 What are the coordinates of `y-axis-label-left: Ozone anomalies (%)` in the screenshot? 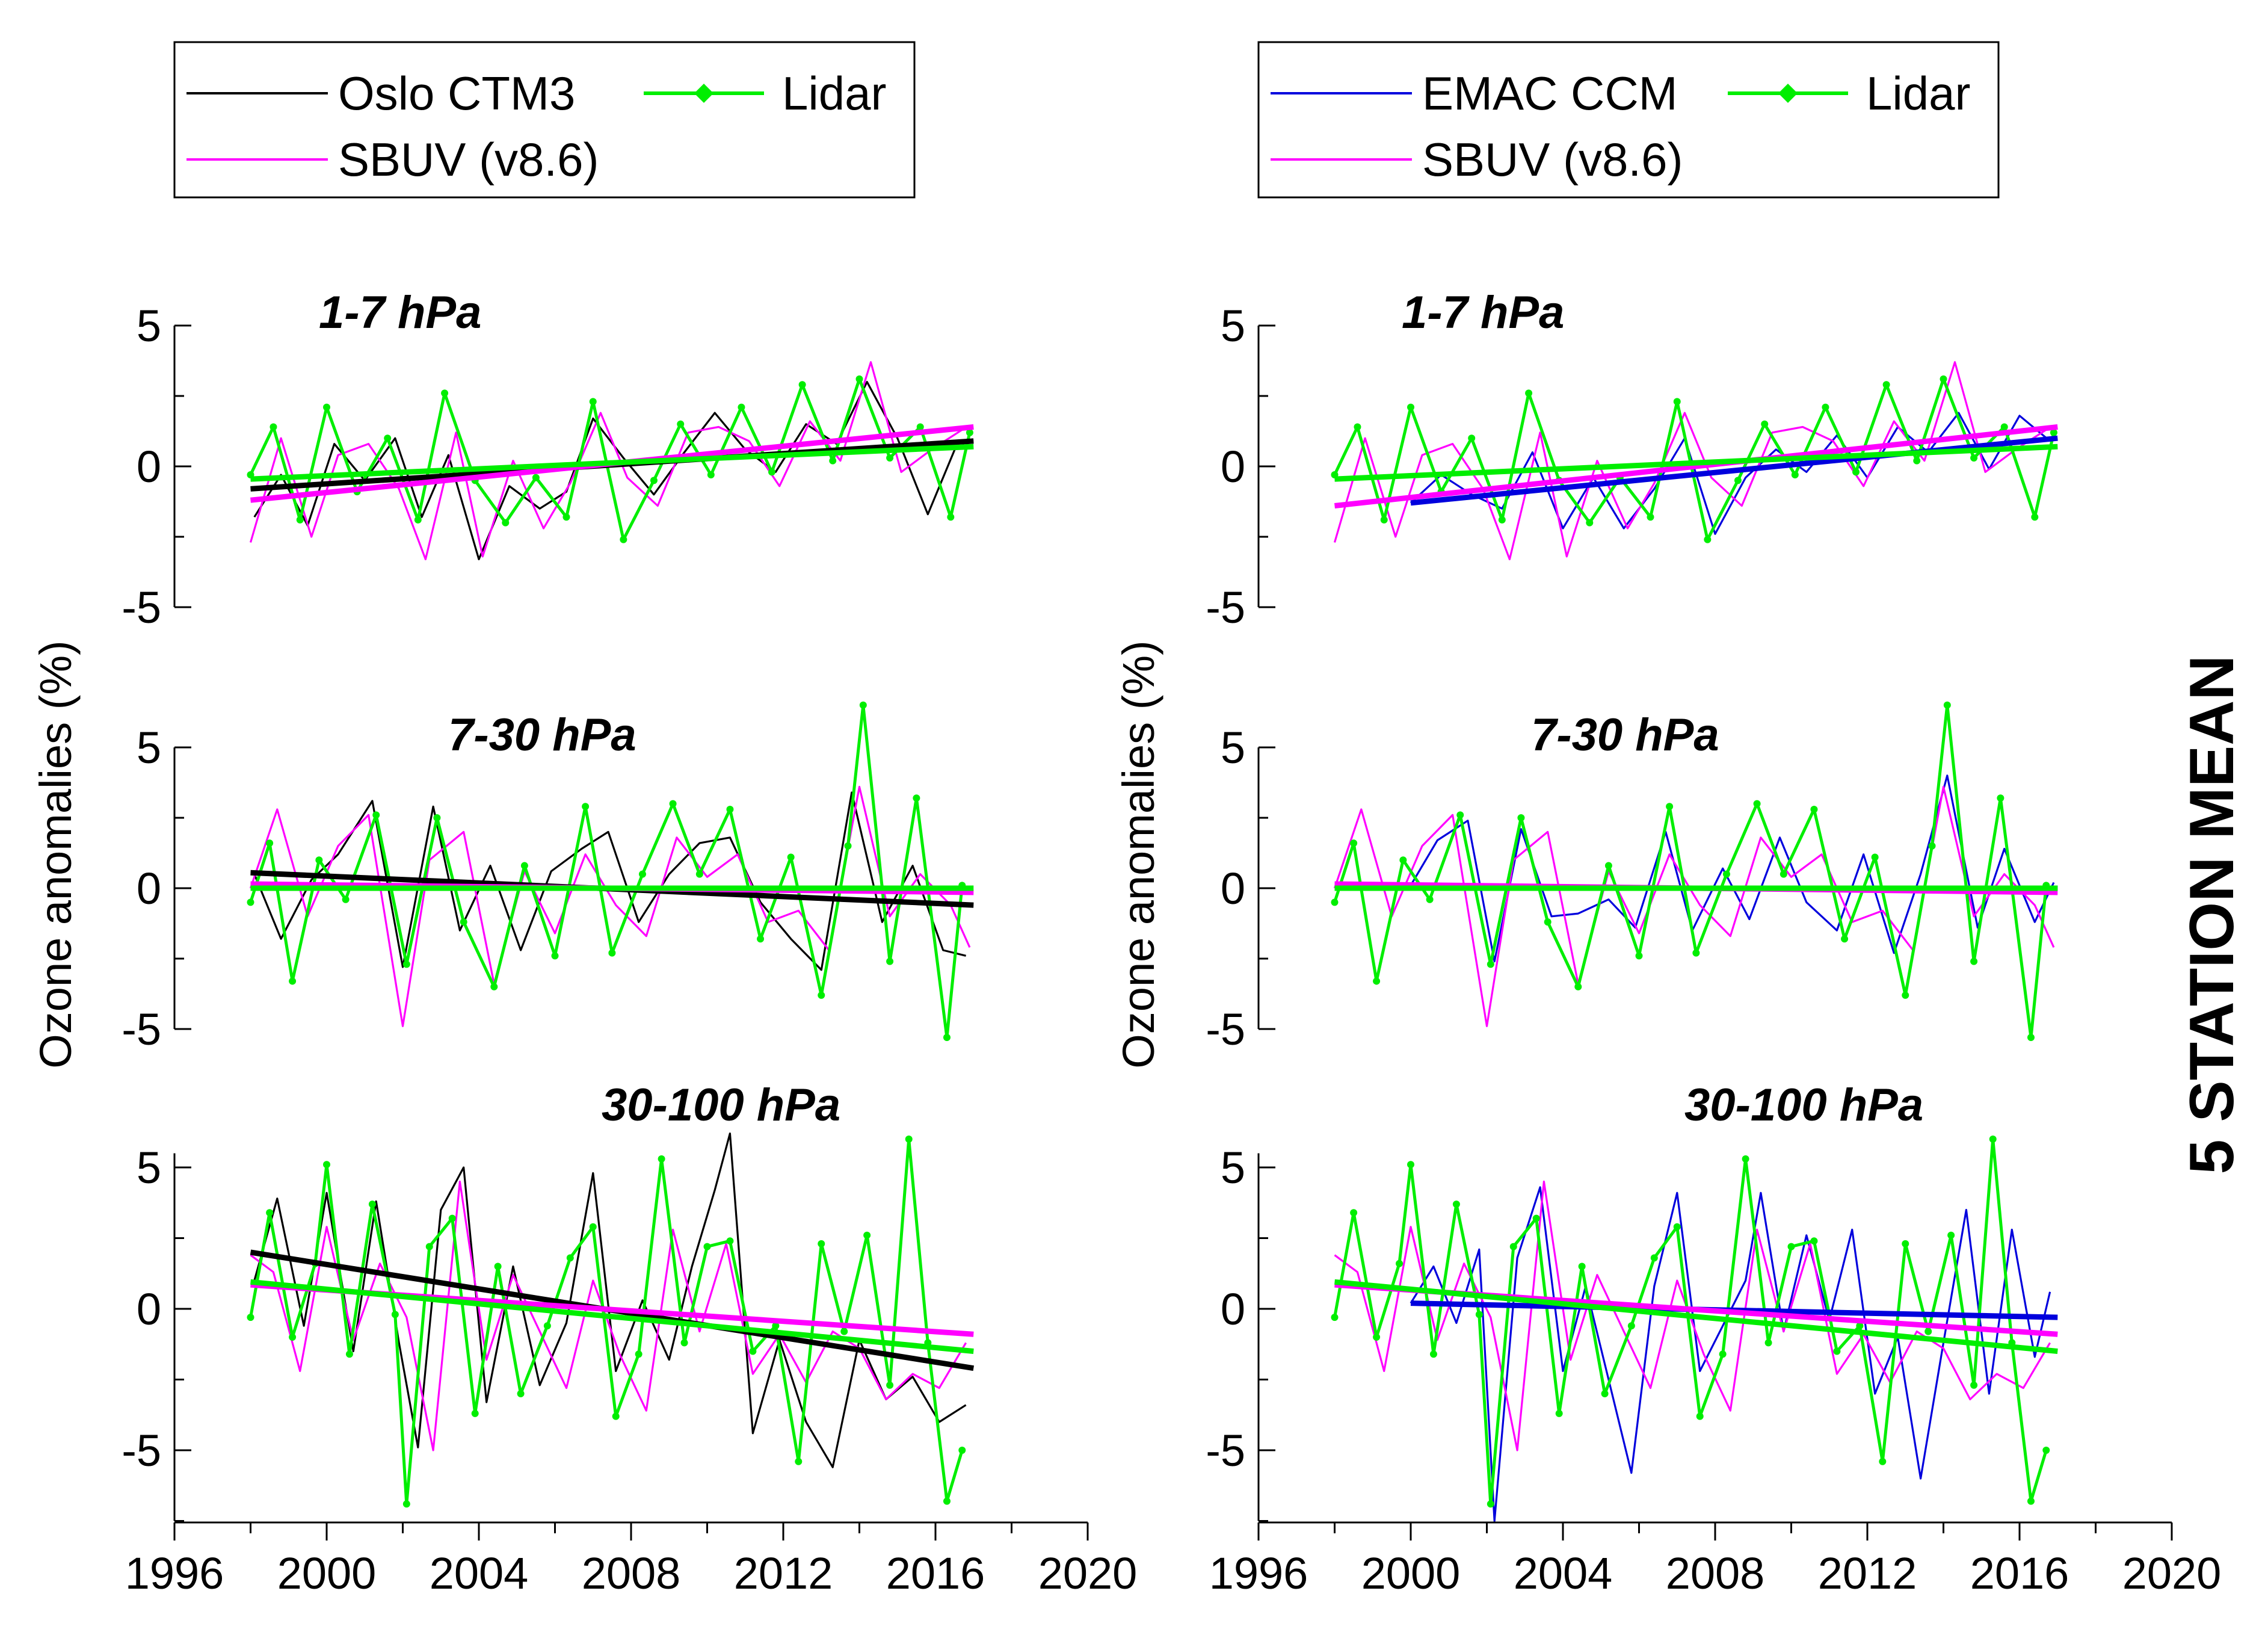 It's located at (56, 855).